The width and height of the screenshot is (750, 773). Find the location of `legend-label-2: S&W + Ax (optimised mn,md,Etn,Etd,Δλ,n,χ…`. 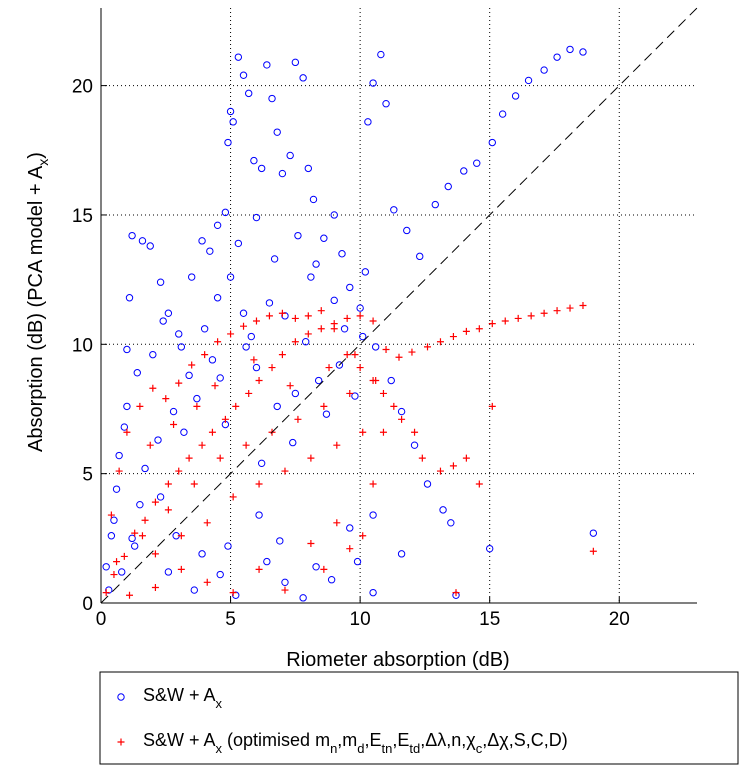

legend-label-2: S&W + Ax (optimised mn,md,Etn,Etd,Δλ,n,χ… is located at coordinates (355, 743).